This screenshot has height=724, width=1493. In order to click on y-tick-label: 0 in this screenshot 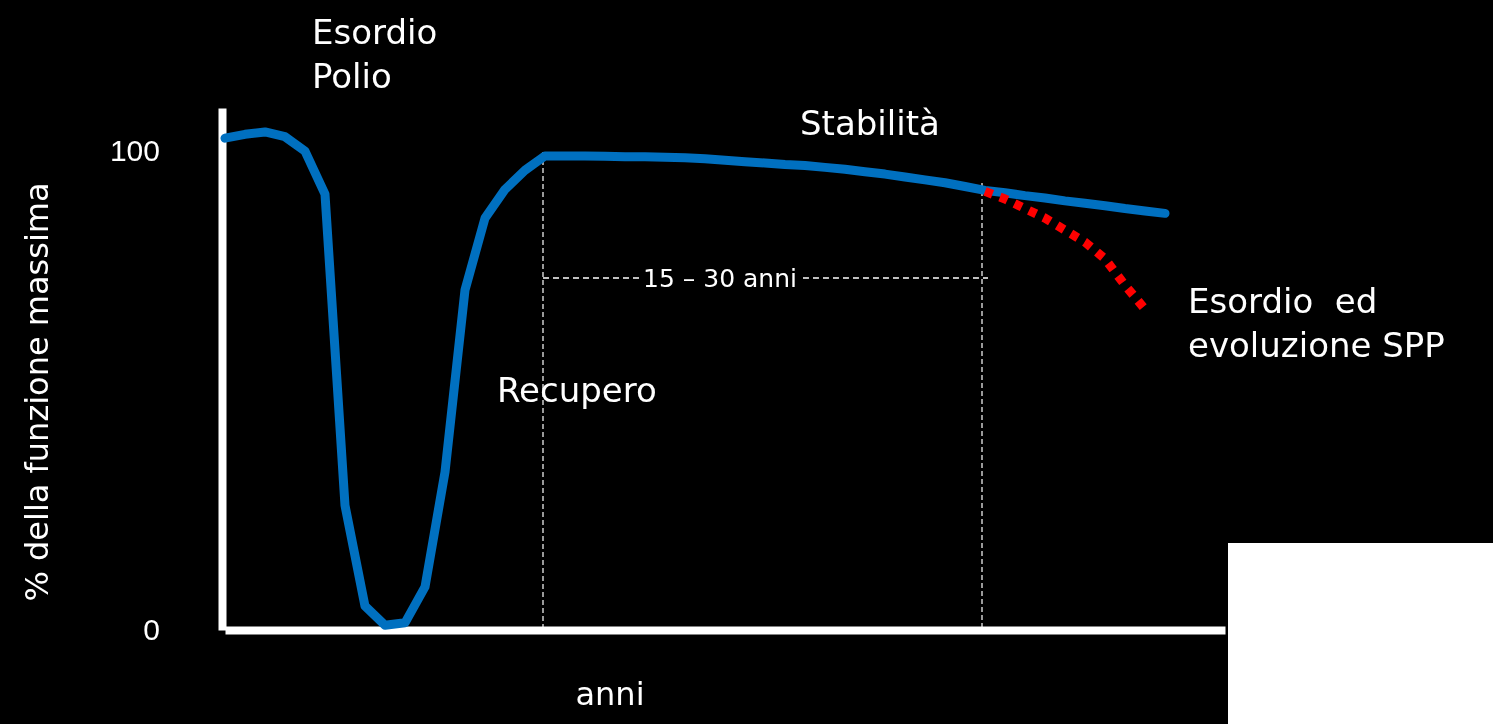, I will do `click(151, 630)`.